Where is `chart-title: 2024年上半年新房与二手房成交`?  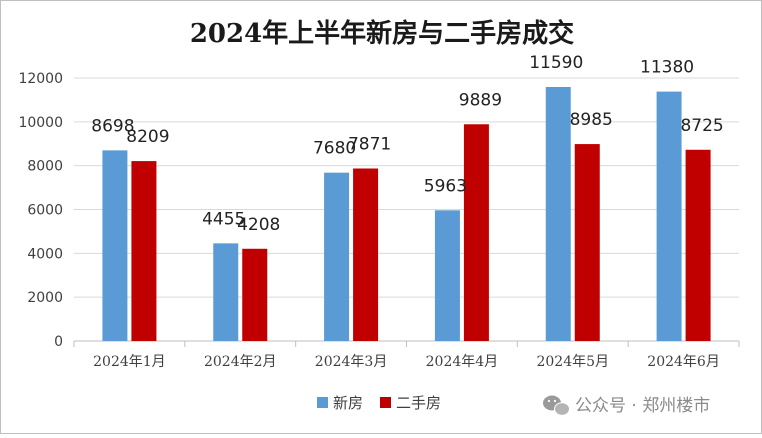
chart-title: 2024年上半年新房与二手房成交 is located at coordinates (382, 33).